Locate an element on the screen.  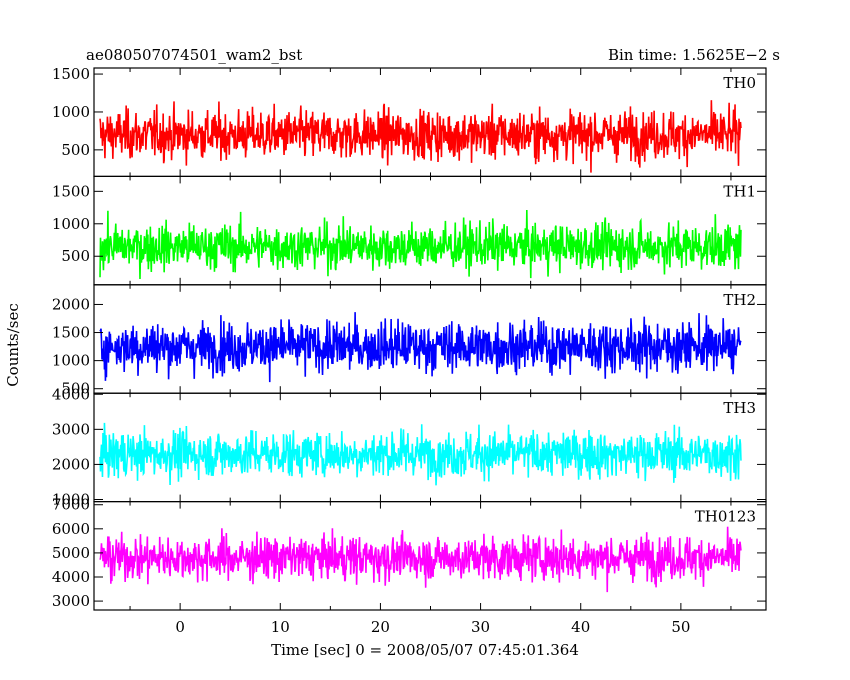
panel-th2: 500 1000 1500 2000 TH2 is located at coordinates (409, 341).